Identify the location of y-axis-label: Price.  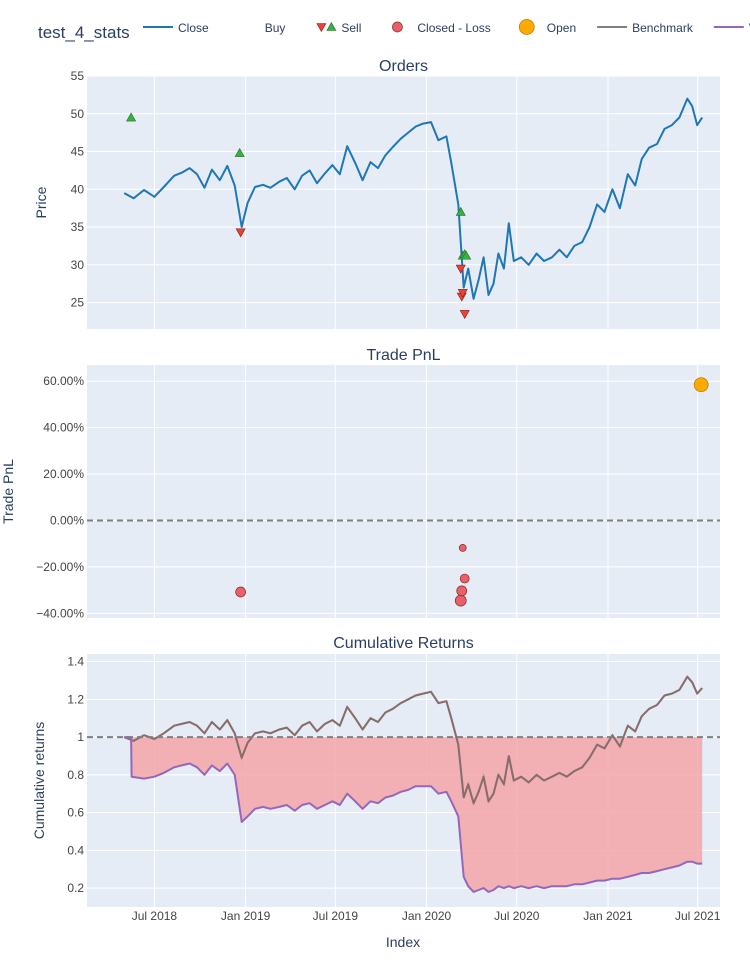
(41, 202).